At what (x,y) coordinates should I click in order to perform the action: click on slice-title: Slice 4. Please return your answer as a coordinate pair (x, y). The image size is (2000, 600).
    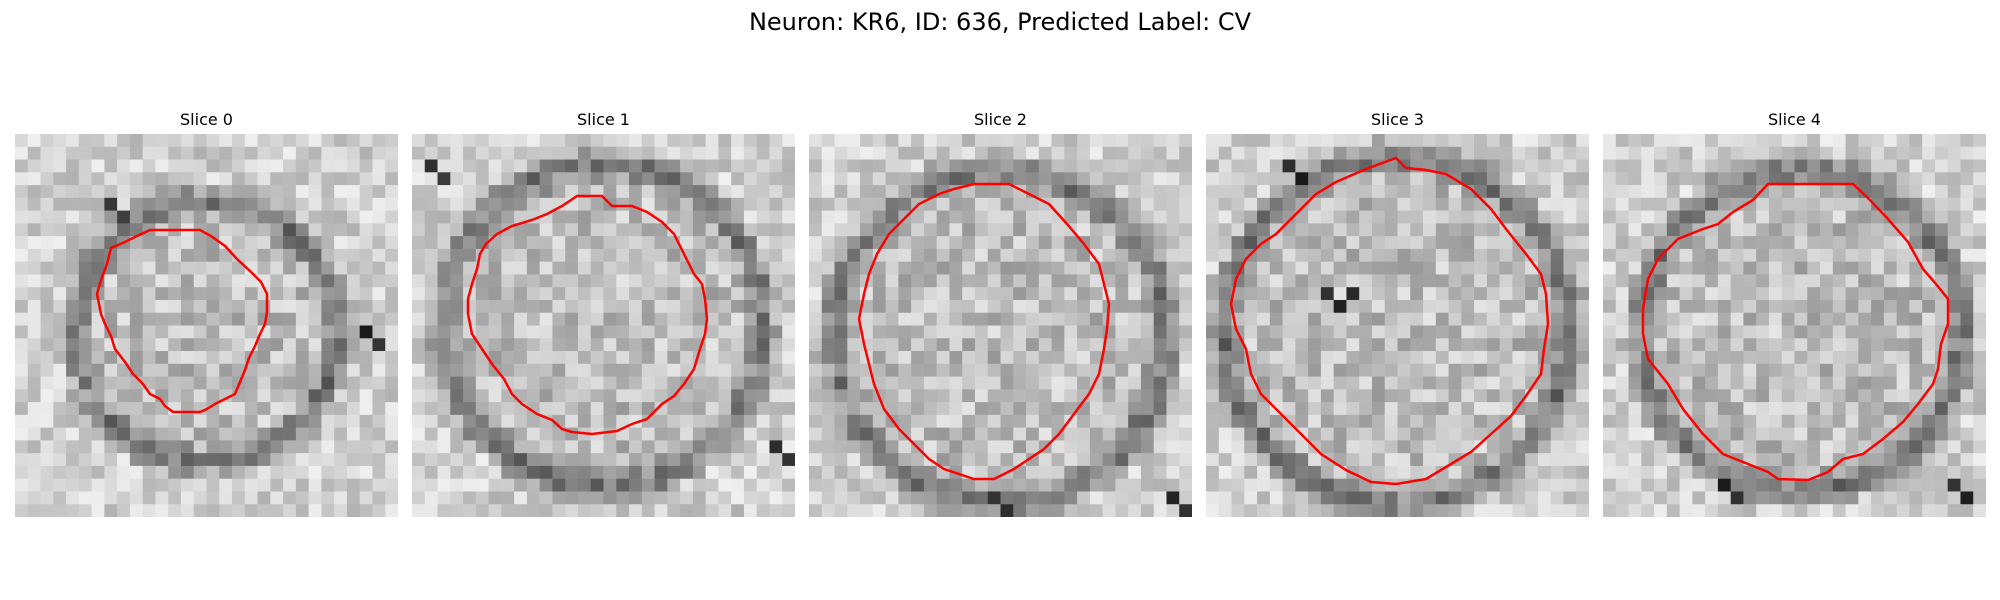
    Looking at the image, I should click on (1794, 120).